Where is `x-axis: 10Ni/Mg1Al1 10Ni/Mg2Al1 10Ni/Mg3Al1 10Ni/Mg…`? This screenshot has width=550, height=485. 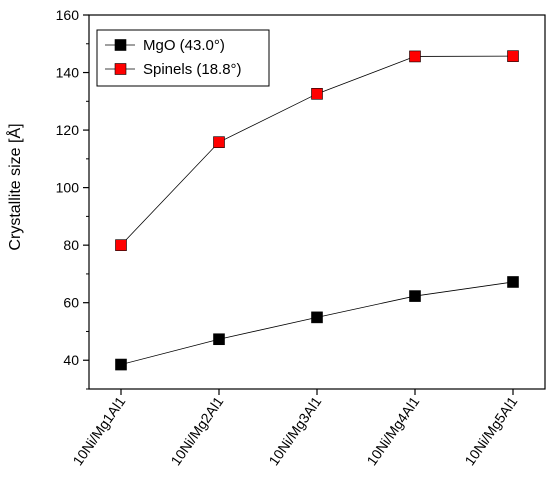 x-axis: 10Ni/Mg1Al1 10Ni/Mg2Al1 10Ni/Mg3Al1 10Ni/Mg… is located at coordinates (295, 428).